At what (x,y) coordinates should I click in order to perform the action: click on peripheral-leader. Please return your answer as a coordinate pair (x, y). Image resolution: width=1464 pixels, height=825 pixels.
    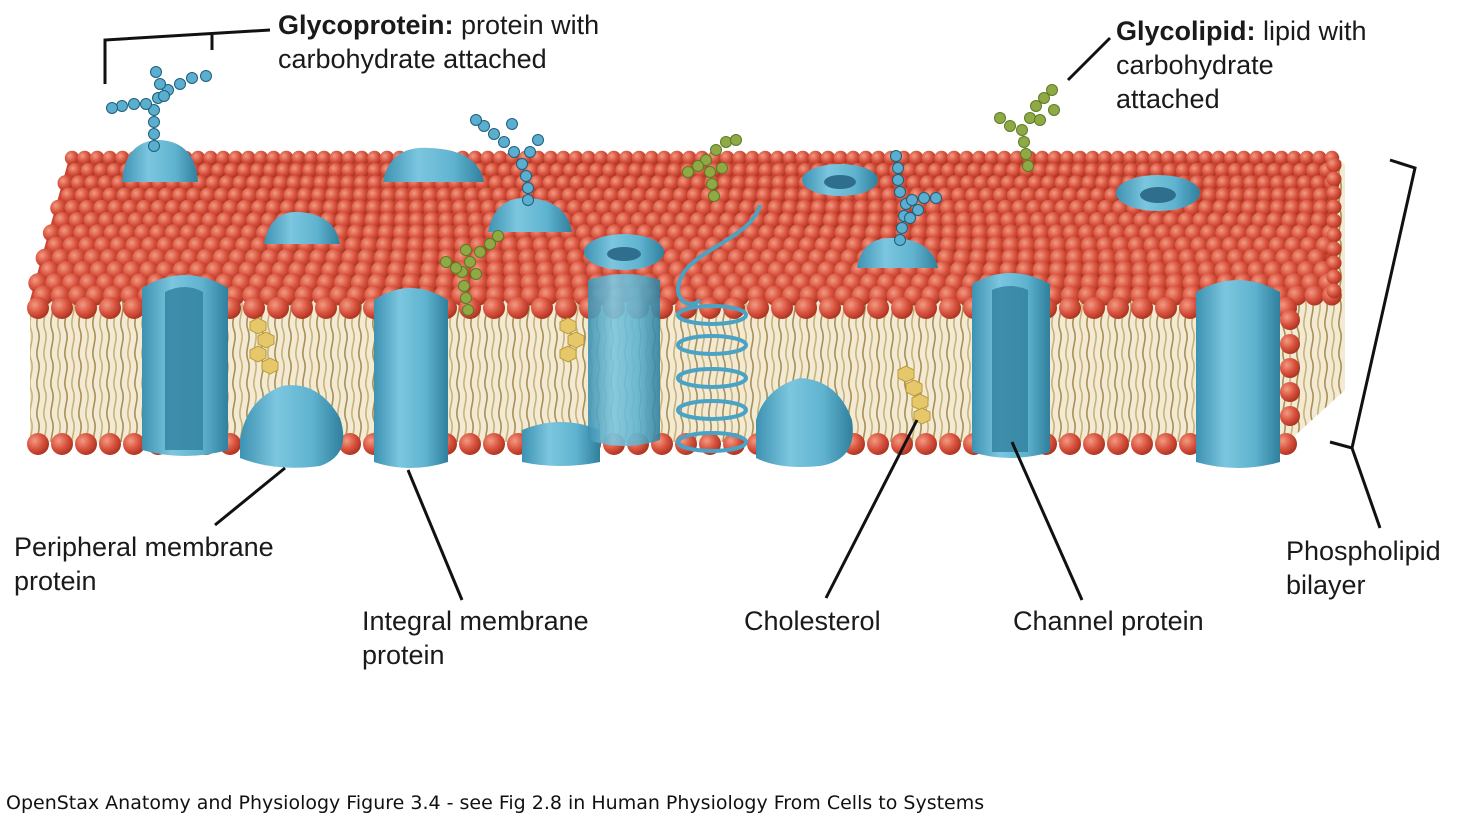
    Looking at the image, I should click on (250, 496).